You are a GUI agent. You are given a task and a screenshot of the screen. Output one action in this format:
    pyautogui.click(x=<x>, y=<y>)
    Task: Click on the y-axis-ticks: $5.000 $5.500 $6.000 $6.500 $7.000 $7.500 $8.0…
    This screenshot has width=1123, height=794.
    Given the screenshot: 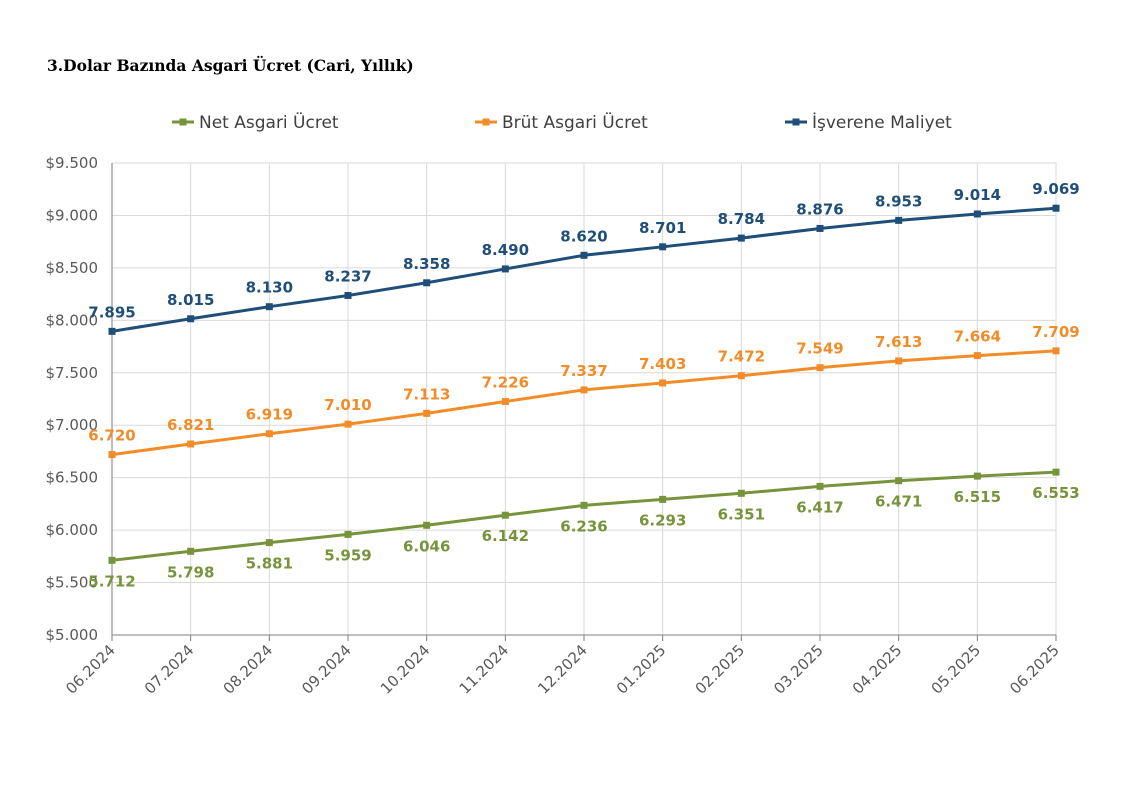 What is the action you would take?
    pyautogui.click(x=72, y=399)
    